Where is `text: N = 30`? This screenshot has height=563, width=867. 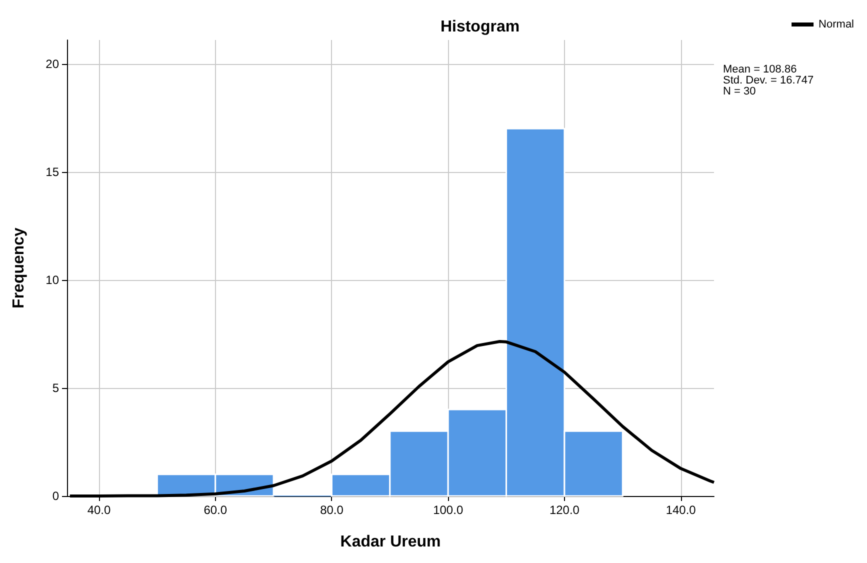
text: N = 30 is located at coordinates (739, 92).